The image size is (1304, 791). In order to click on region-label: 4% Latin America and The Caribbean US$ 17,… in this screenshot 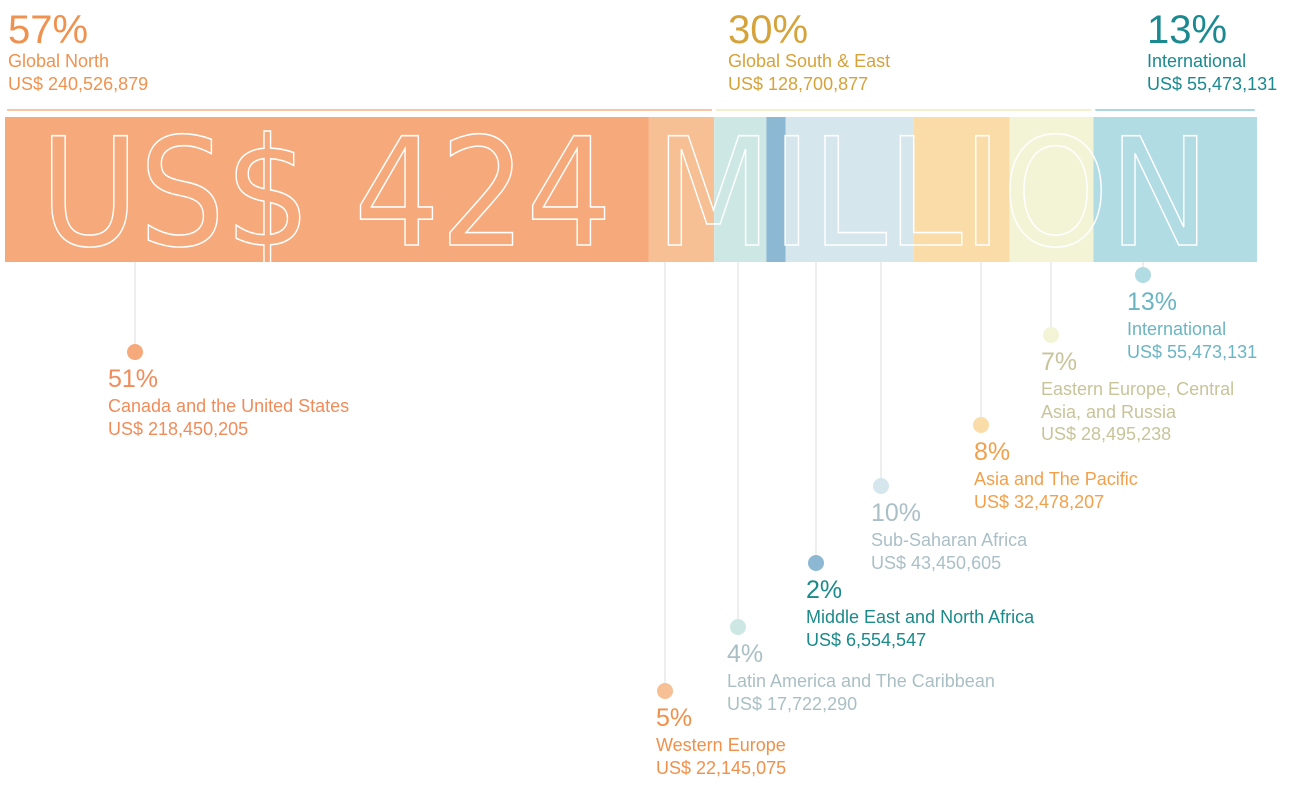, I will do `click(861, 677)`.